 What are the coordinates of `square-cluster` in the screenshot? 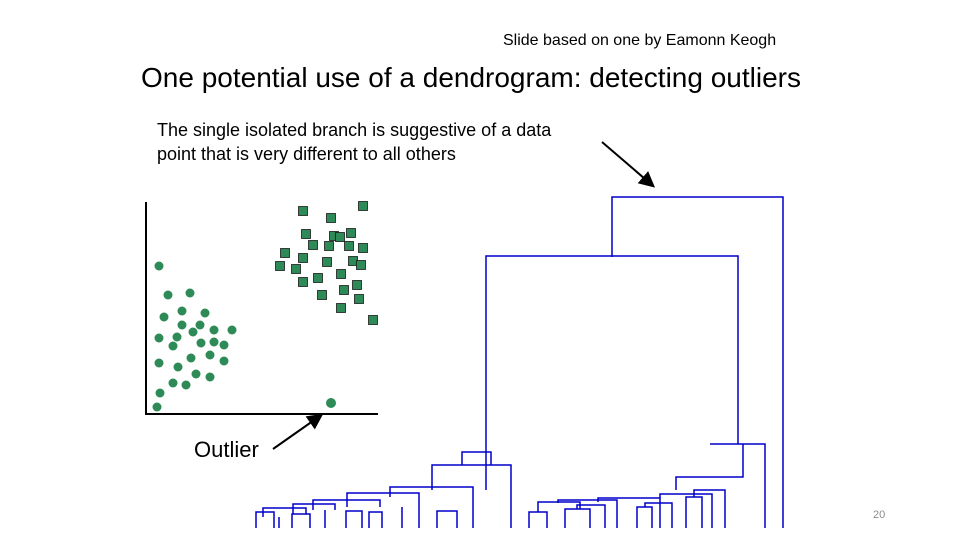 It's located at (326, 263).